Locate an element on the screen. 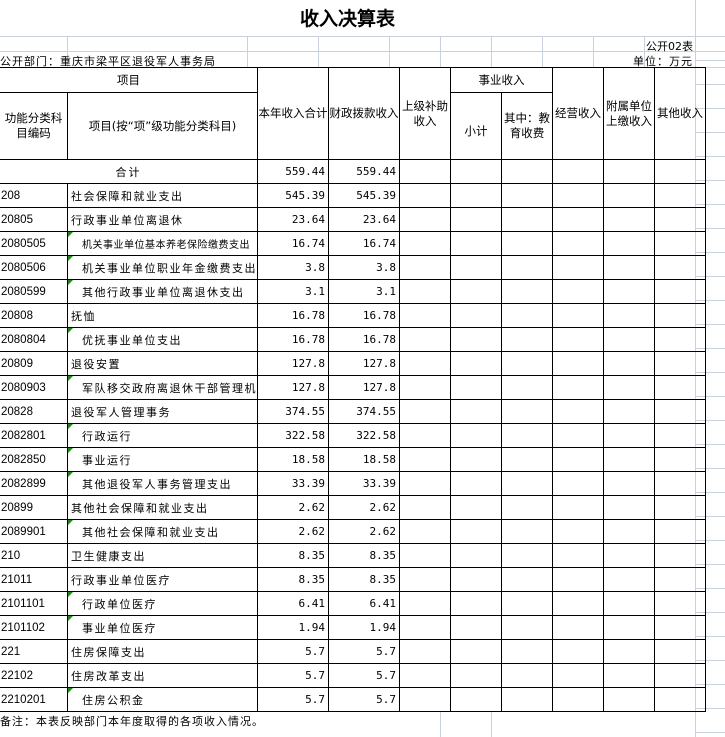 The image size is (725, 737). header-affiliated: 附属单位上缴收入 is located at coordinates (629, 113).